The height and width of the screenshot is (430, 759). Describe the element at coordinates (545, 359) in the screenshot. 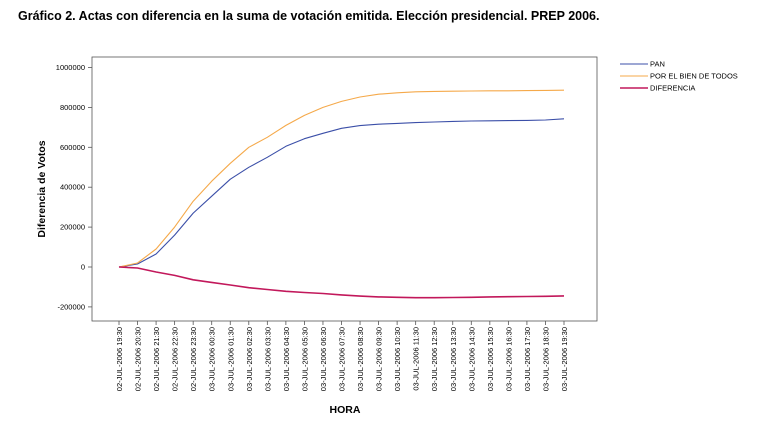

I see `x-tick-label: 03-JUL-2006 18:30` at that location.